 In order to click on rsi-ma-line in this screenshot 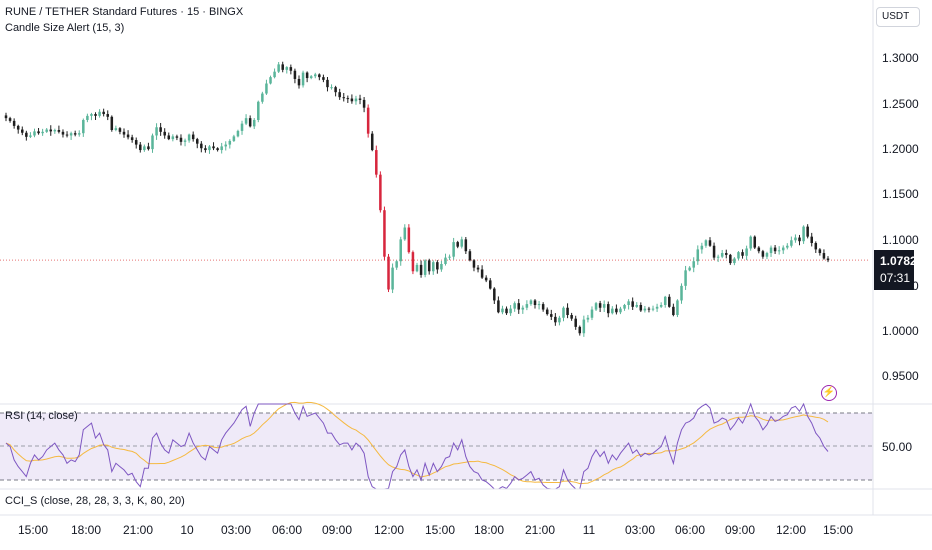, I will do `click(417, 443)`.